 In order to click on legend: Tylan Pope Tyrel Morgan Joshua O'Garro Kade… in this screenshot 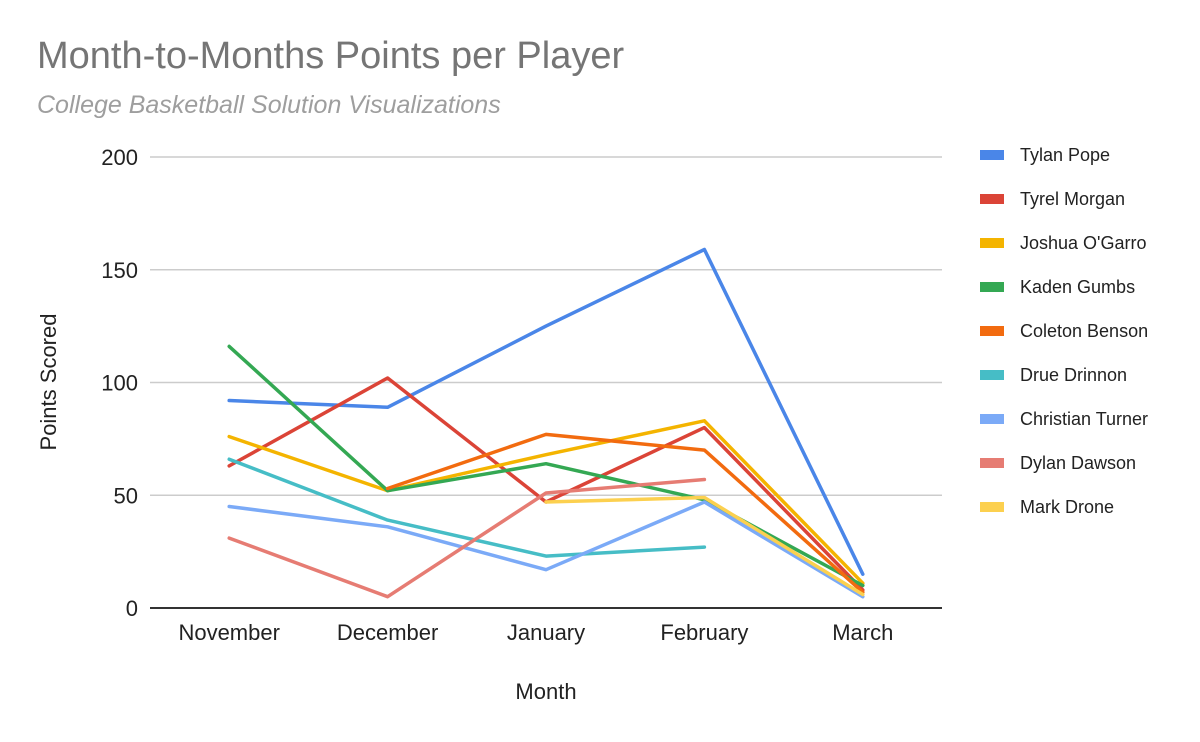, I will do `click(1064, 331)`.